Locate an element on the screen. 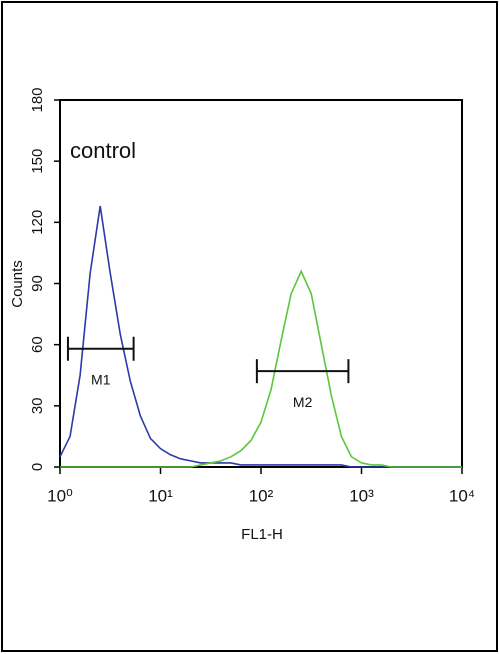  x-axis-label: FL1-H is located at coordinates (262, 534).